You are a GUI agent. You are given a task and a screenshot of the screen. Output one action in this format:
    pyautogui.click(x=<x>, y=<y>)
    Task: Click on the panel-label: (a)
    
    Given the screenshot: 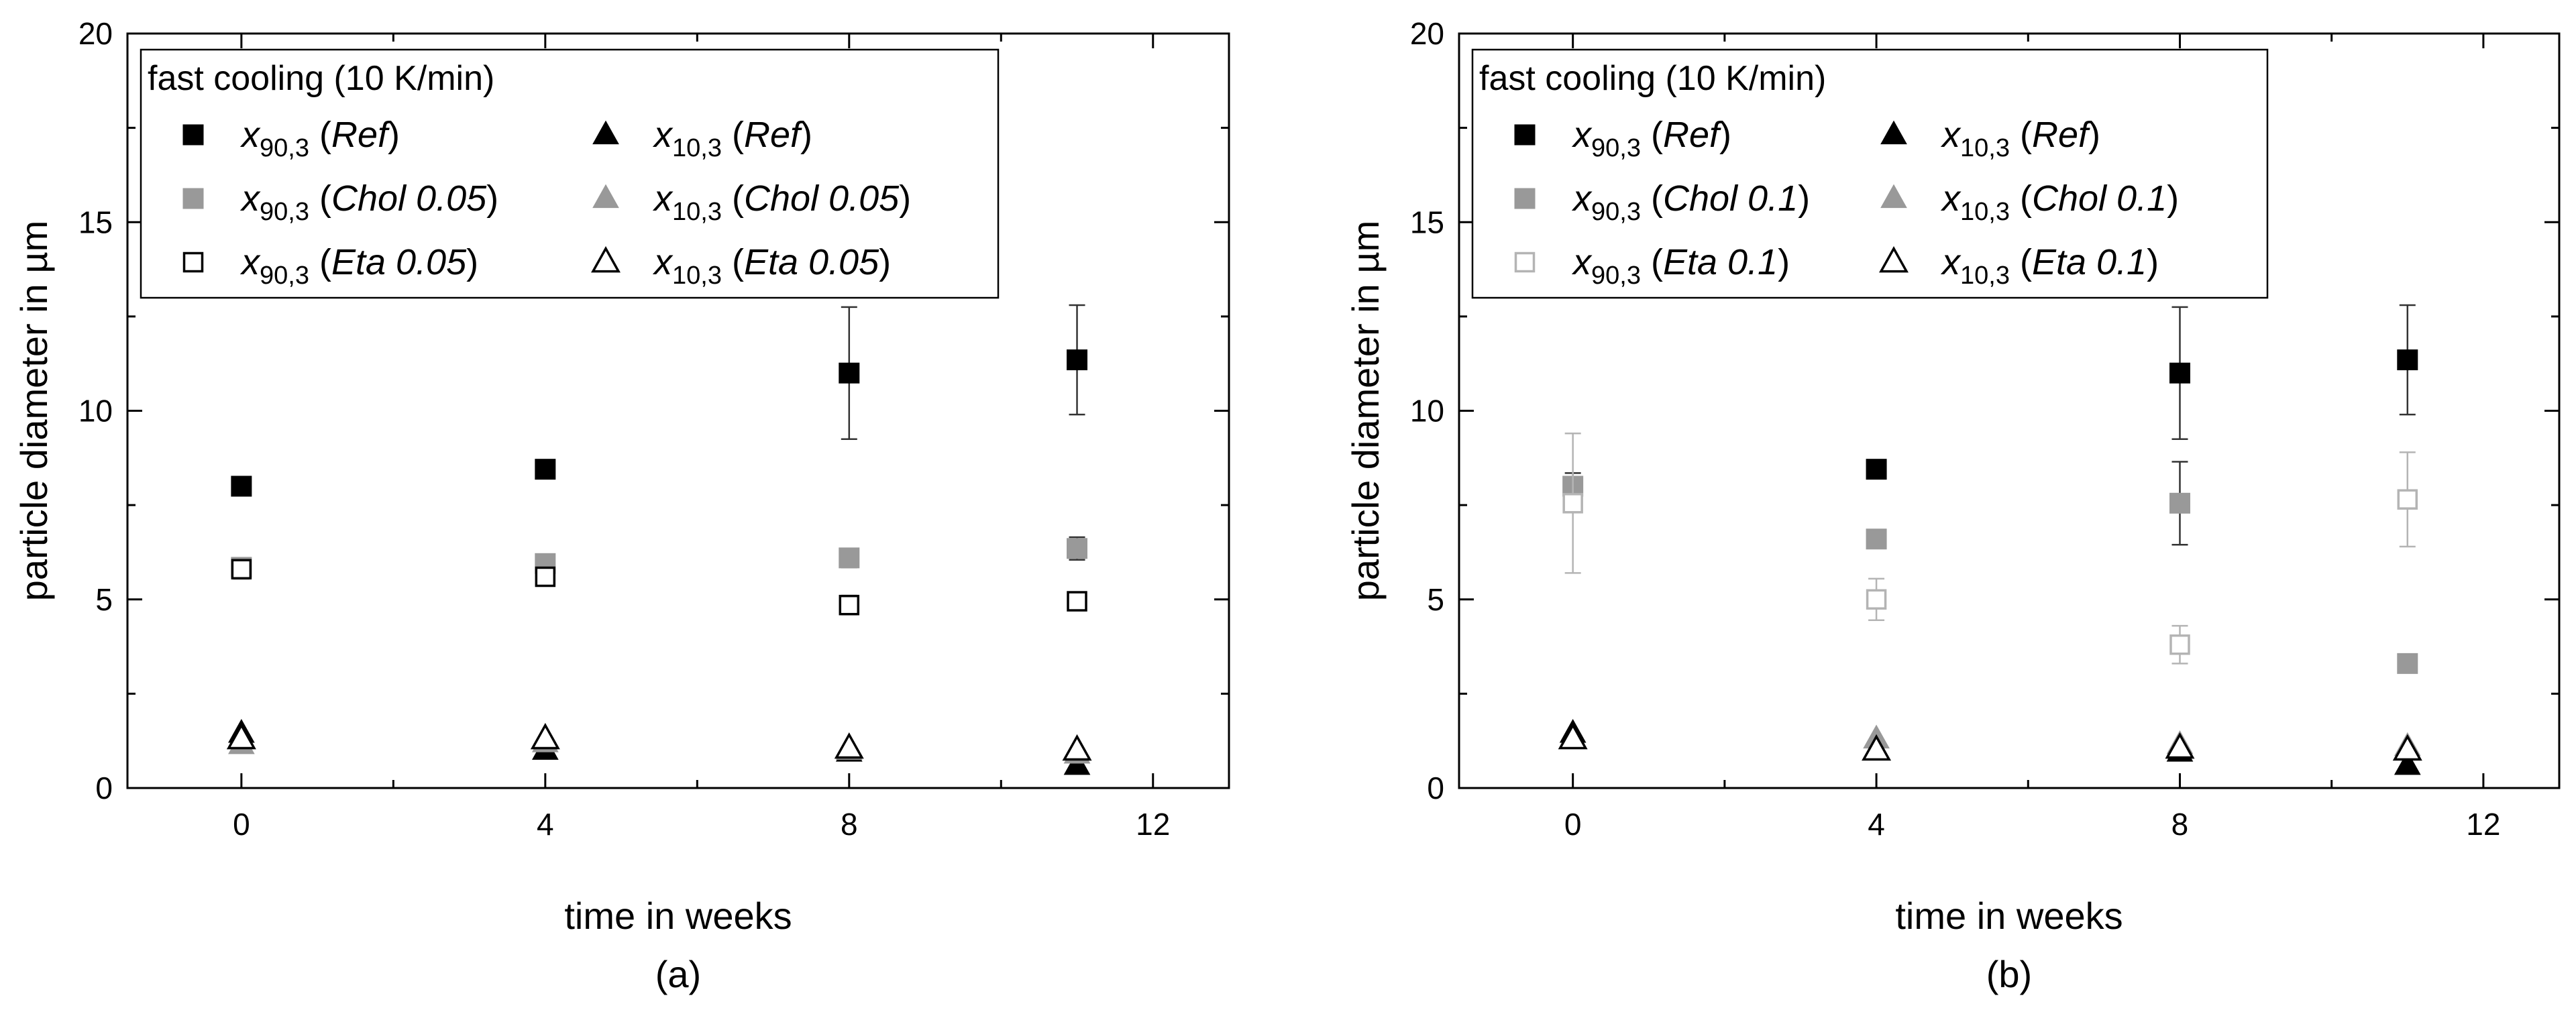 What is the action you would take?
    pyautogui.click(x=678, y=974)
    